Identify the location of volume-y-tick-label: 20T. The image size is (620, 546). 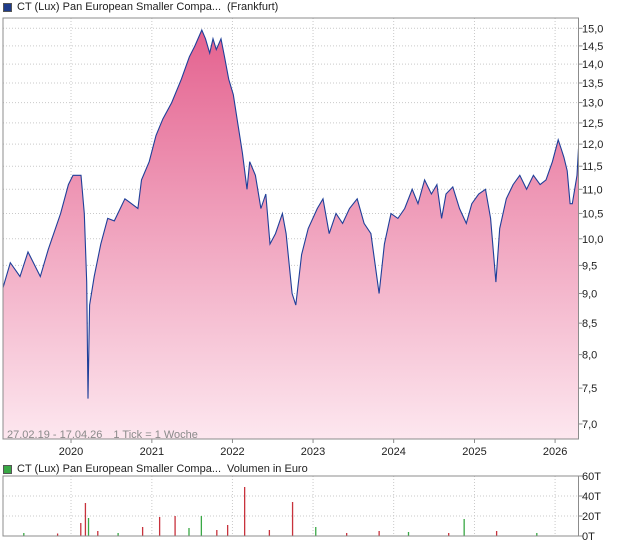
(591, 517).